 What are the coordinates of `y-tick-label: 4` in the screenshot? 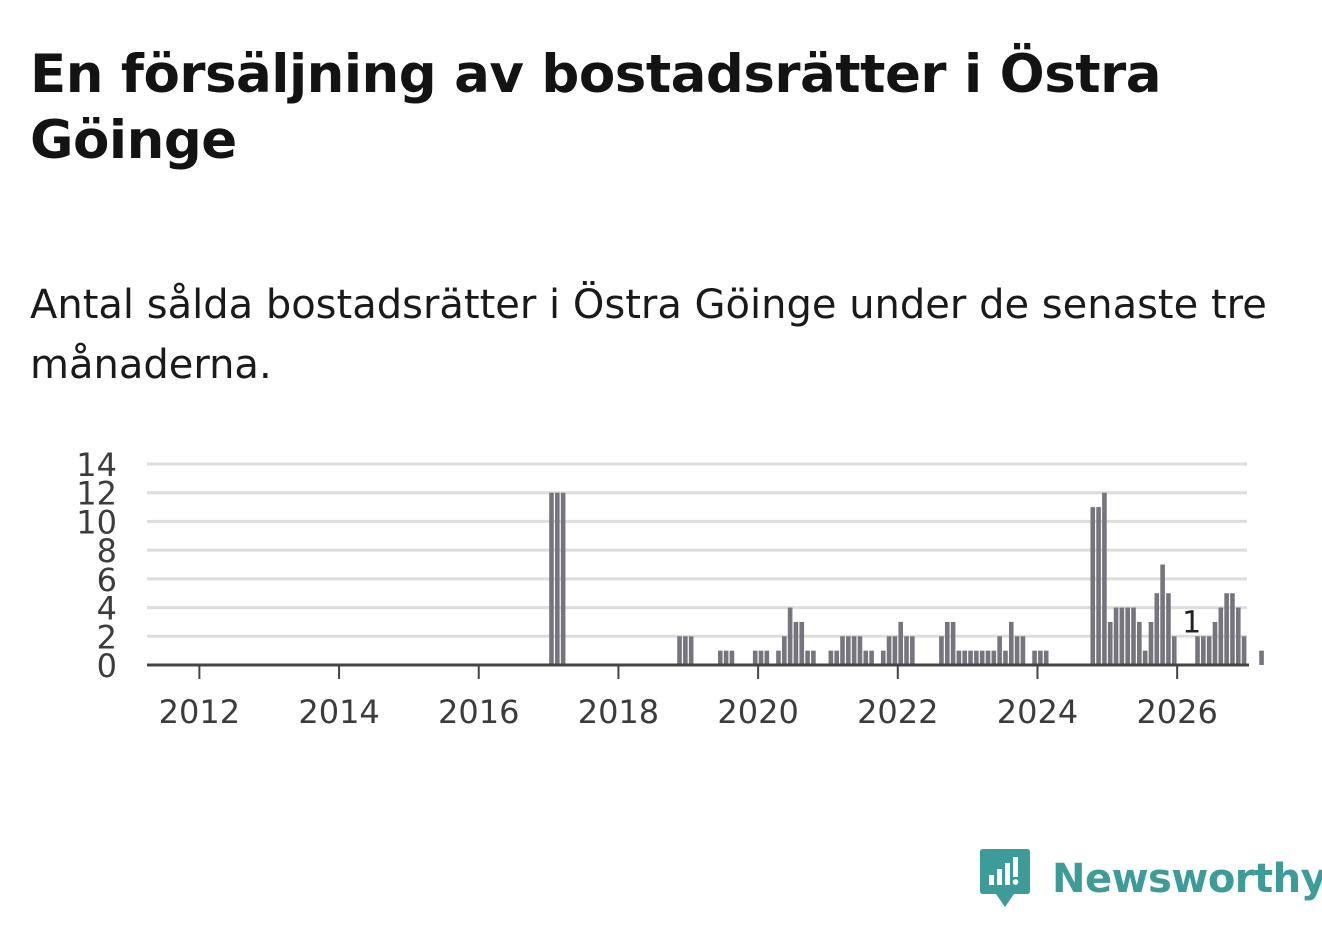 It's located at (107, 609).